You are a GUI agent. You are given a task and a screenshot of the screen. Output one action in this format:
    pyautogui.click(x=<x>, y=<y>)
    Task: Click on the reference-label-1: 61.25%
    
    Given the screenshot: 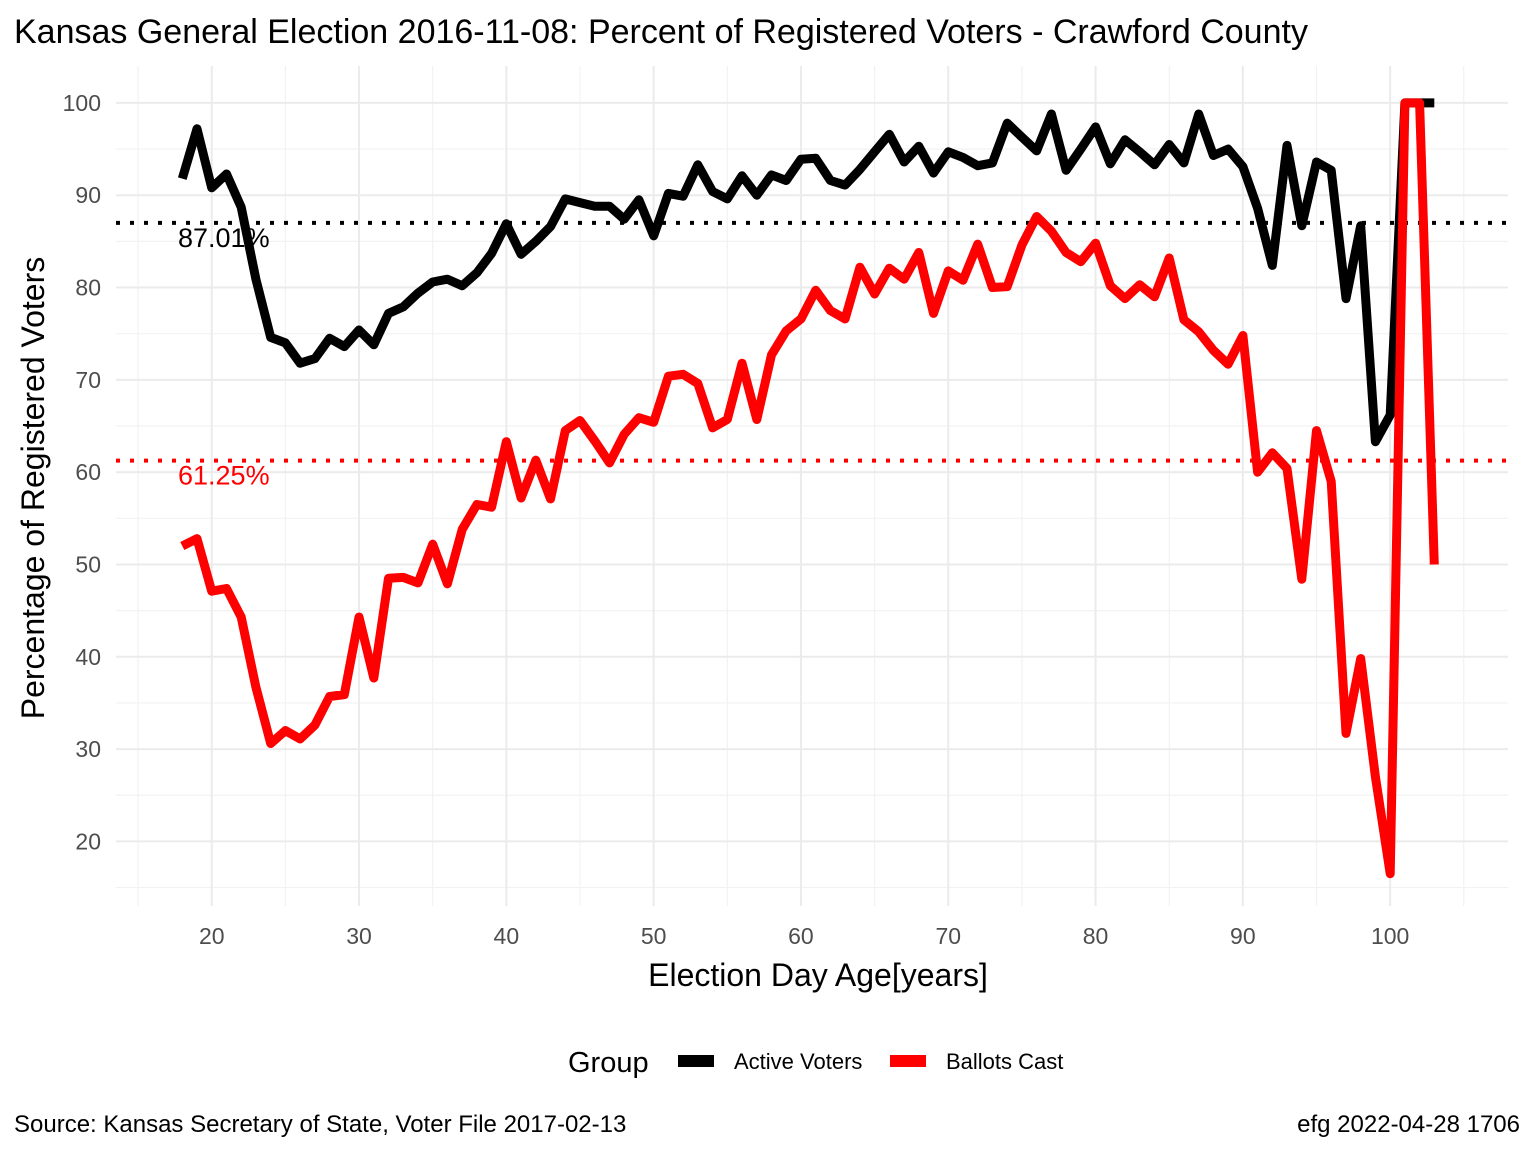 What is the action you would take?
    pyautogui.click(x=224, y=476)
    